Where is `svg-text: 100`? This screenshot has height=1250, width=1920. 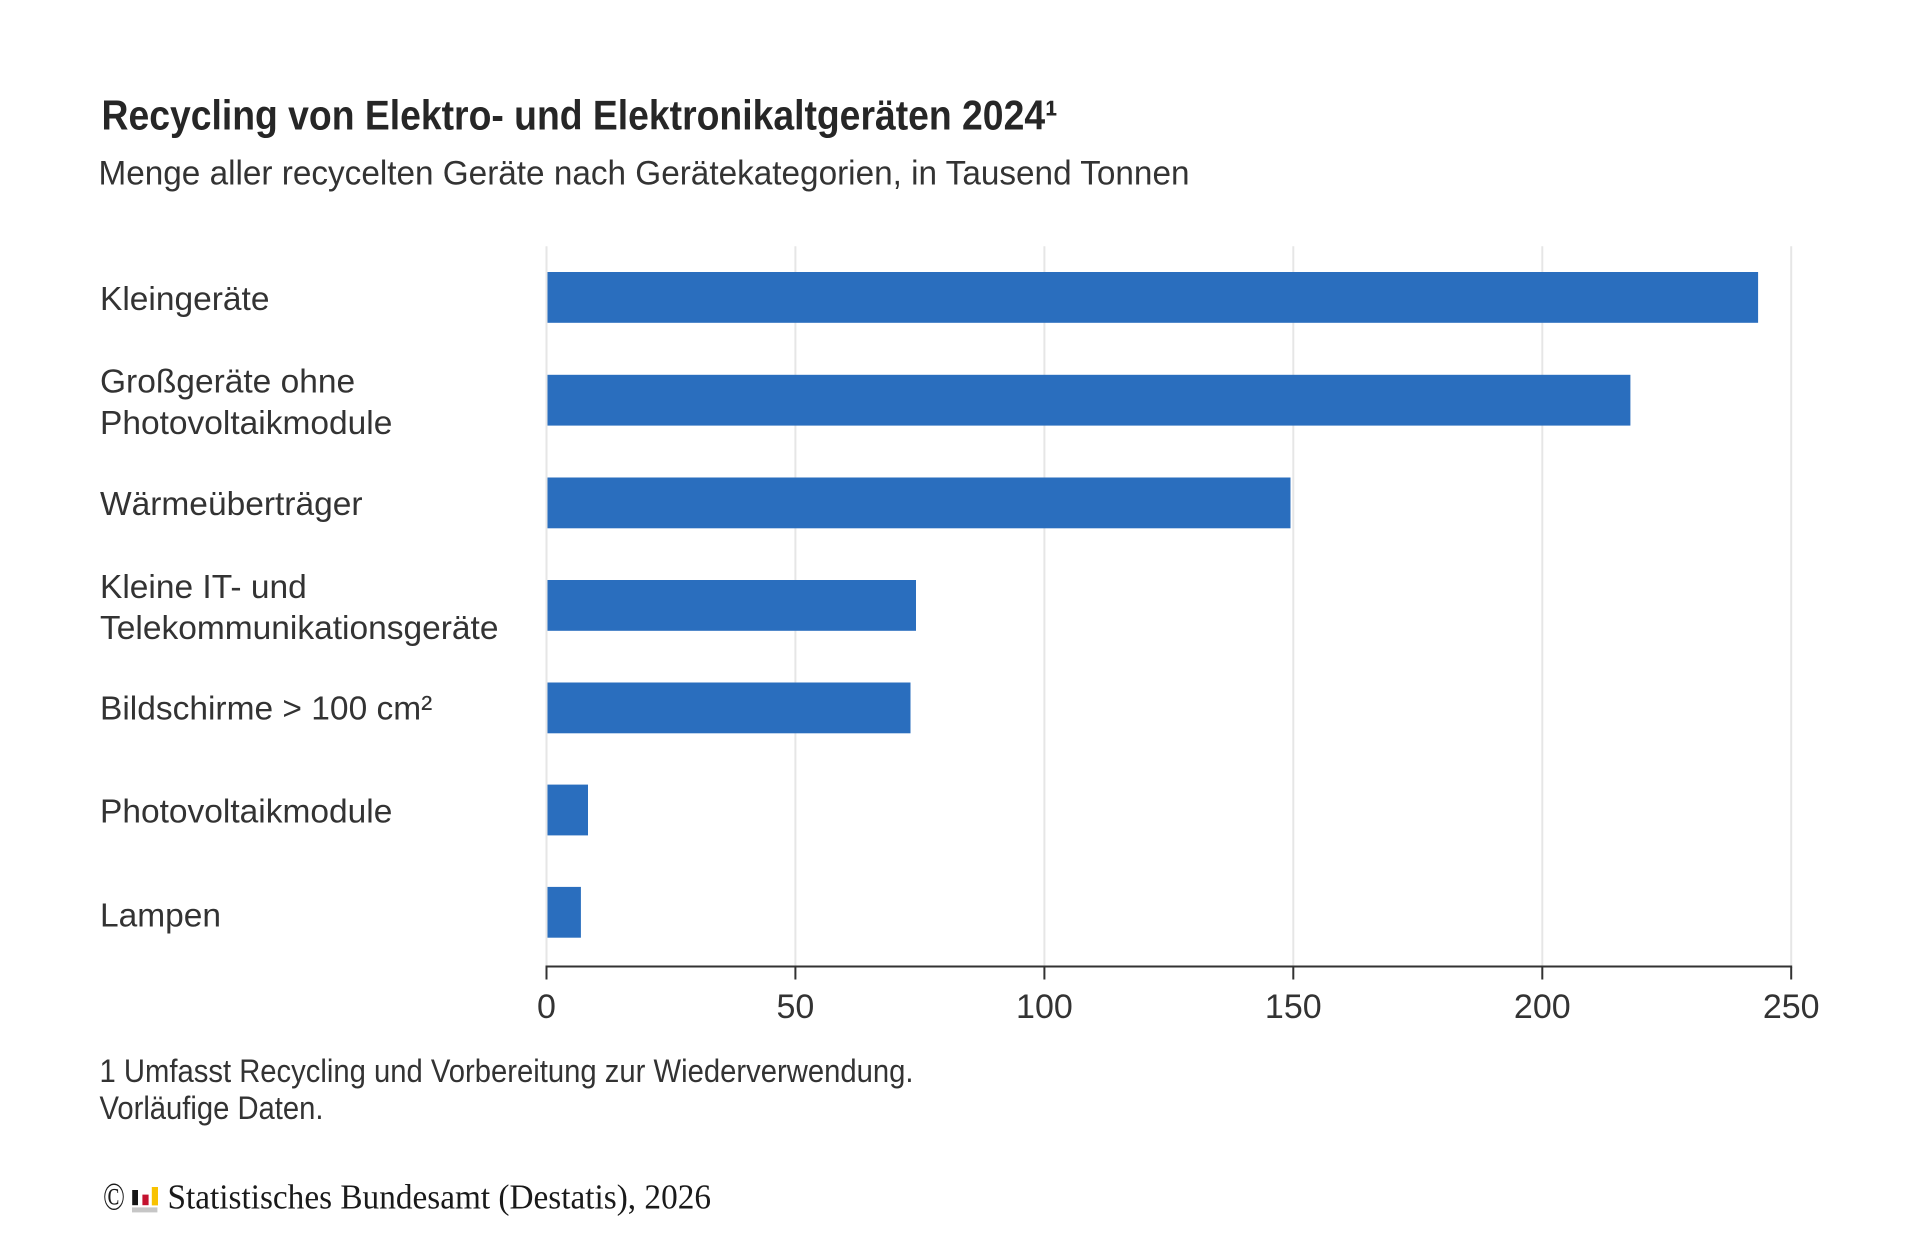
svg-text: 100 is located at coordinates (1044, 1007).